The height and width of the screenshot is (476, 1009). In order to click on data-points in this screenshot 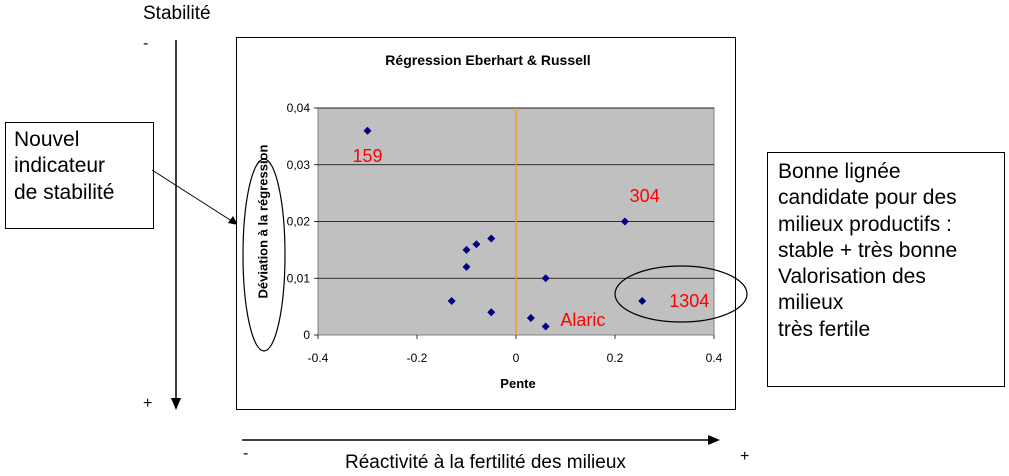, I will do `click(505, 228)`.